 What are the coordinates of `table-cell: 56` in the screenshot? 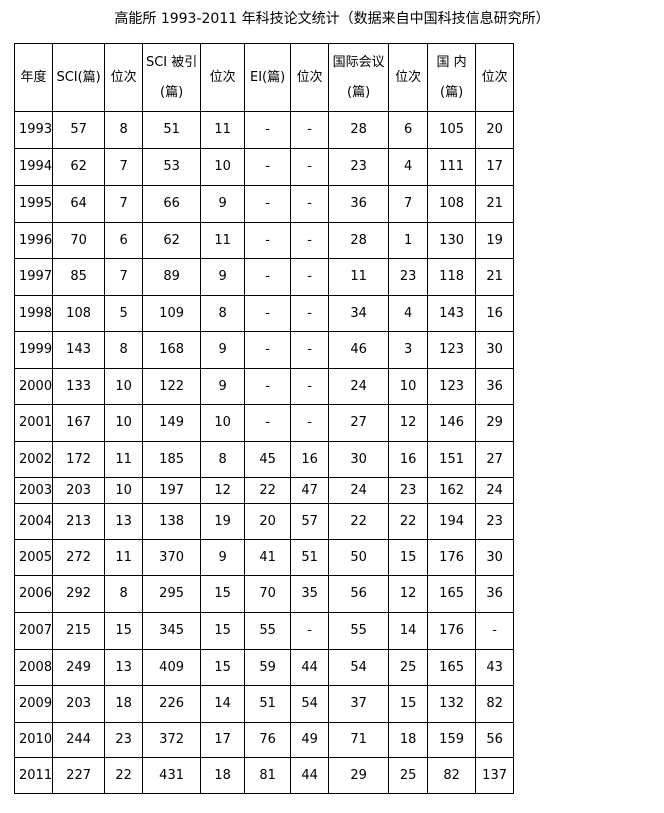 It's located at (495, 740).